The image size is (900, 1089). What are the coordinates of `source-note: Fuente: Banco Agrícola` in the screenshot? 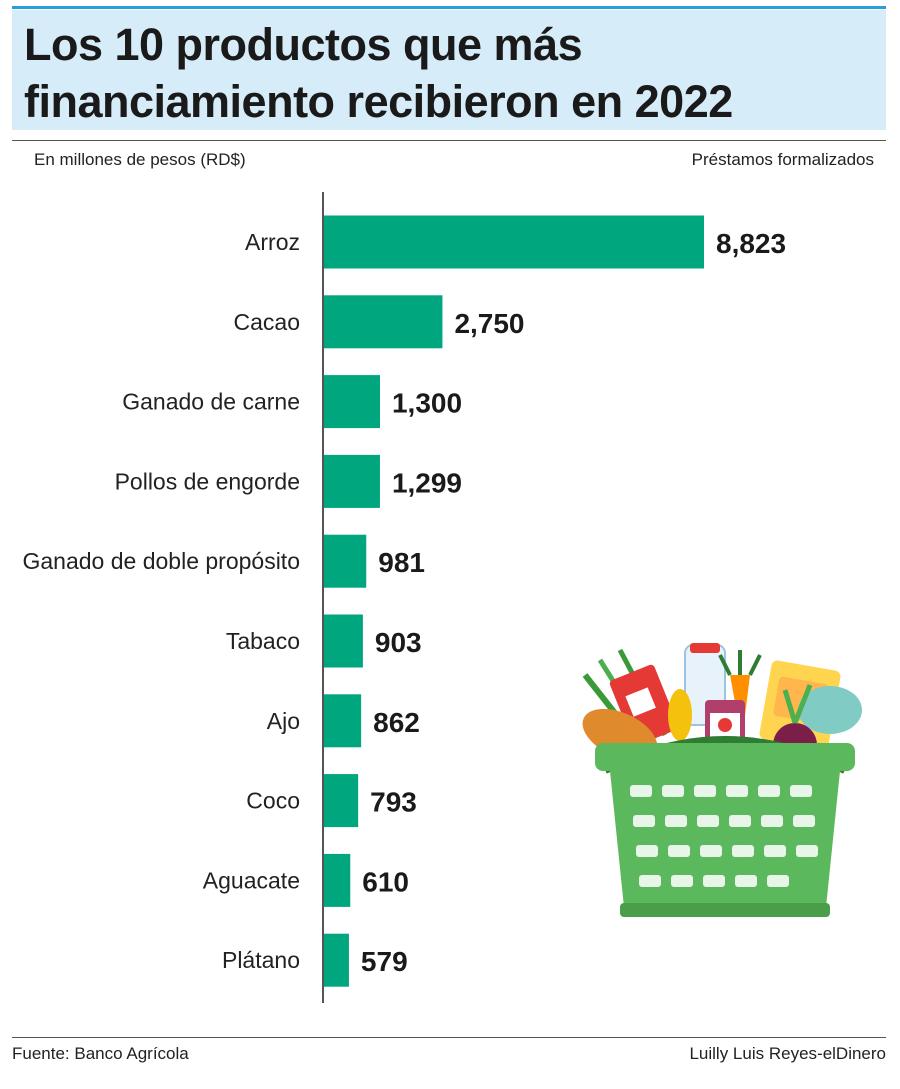 It's located at (100, 1053).